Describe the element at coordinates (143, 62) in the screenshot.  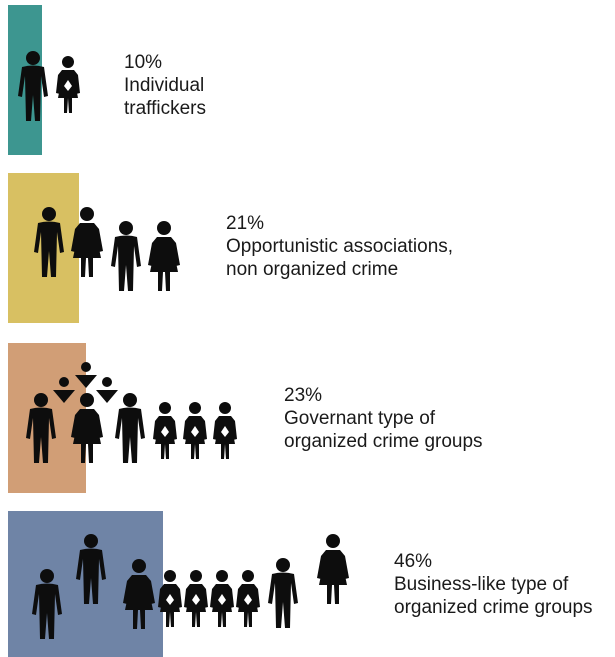
I see `value-label: 10%` at that location.